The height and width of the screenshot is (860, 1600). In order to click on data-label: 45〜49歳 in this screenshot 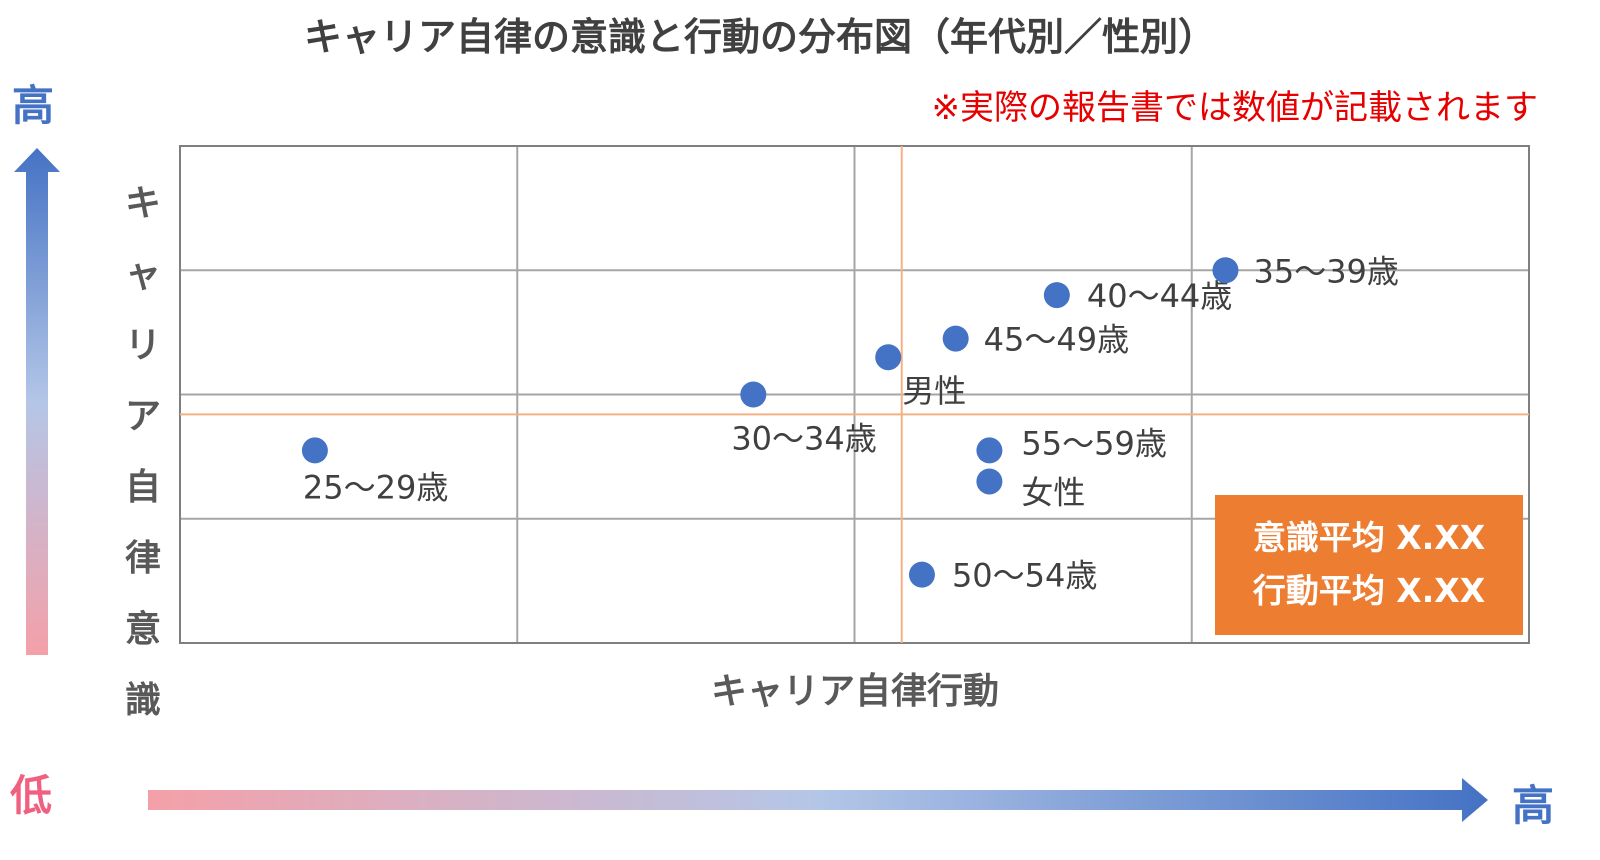, I will do `click(1056, 340)`.